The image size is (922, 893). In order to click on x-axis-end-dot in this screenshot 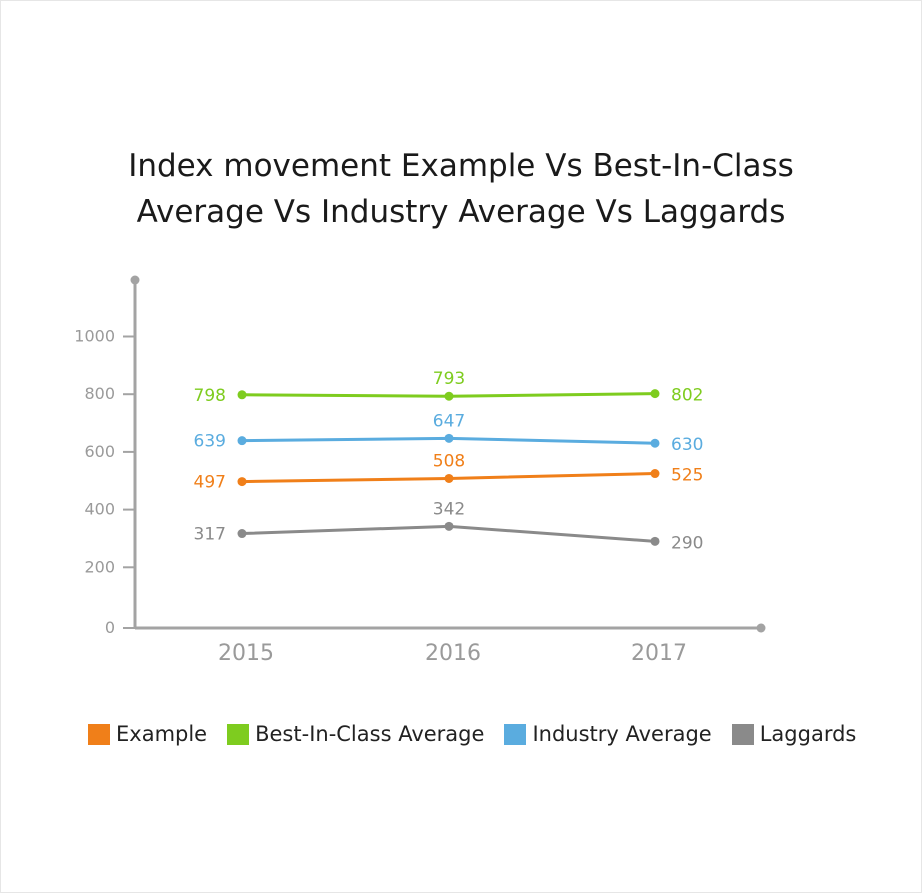, I will do `click(761, 628)`.